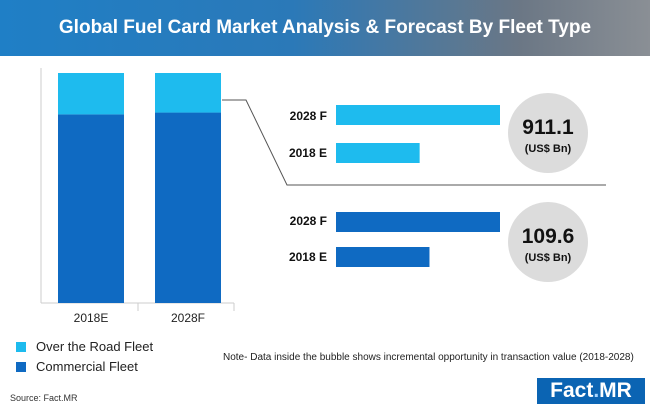  What do you see at coordinates (383, 257) in the screenshot?
I see `lower-bar-2018e` at bounding box center [383, 257].